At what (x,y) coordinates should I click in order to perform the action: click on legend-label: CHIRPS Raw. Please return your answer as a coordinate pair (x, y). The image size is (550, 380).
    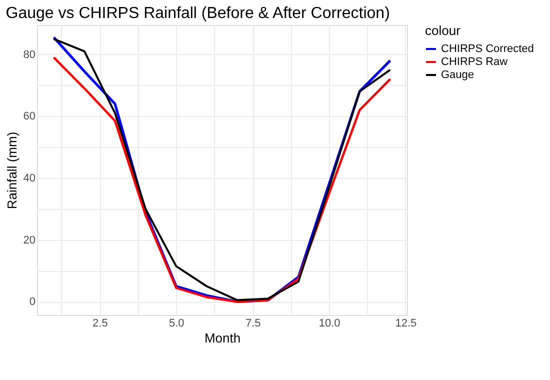
    Looking at the image, I should click on (474, 62).